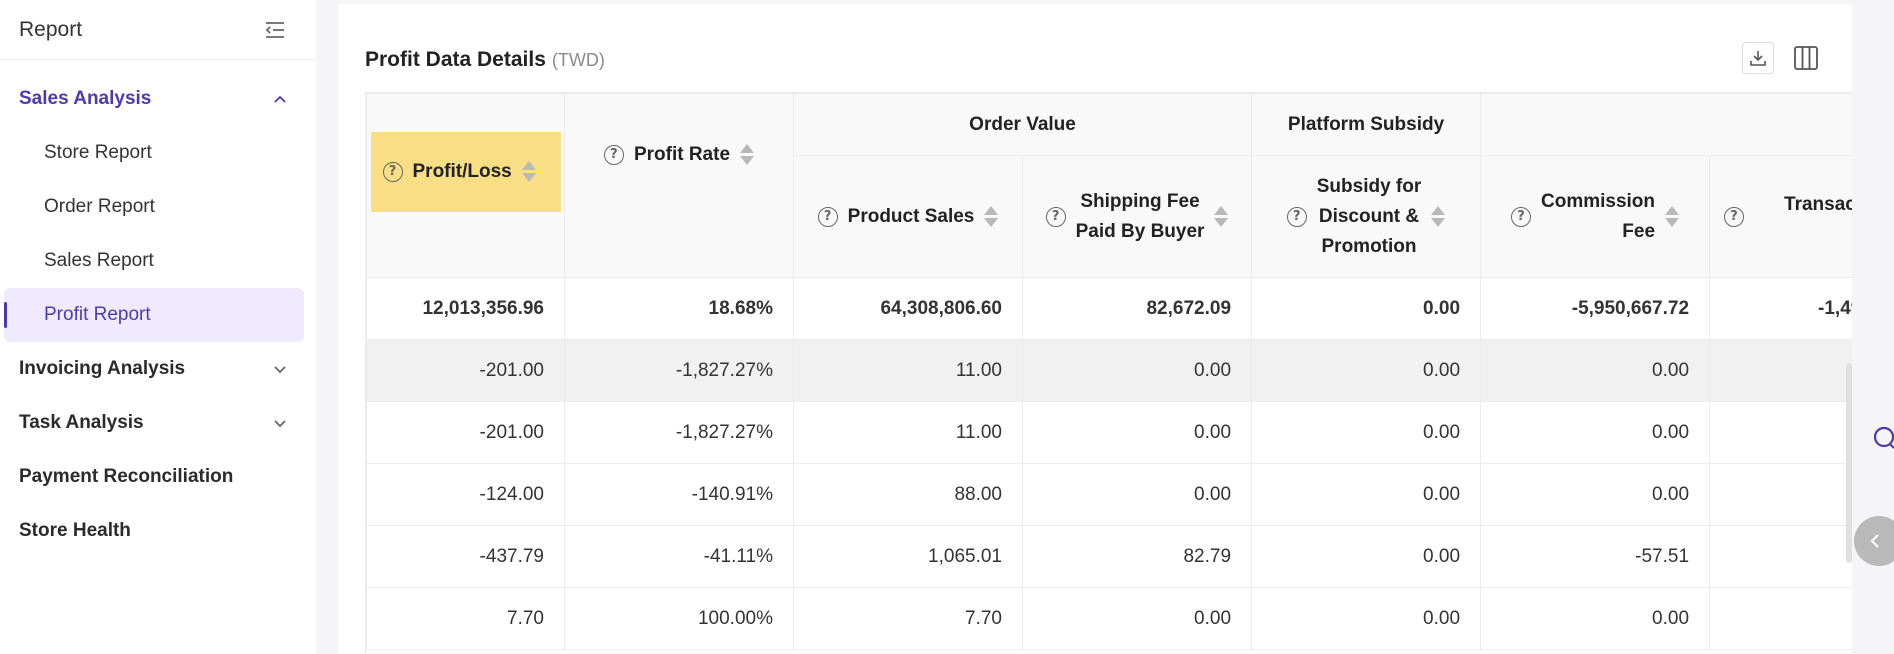 The height and width of the screenshot is (654, 1894). I want to click on sidebar-item-profit-report: Profit Report, so click(154, 315).